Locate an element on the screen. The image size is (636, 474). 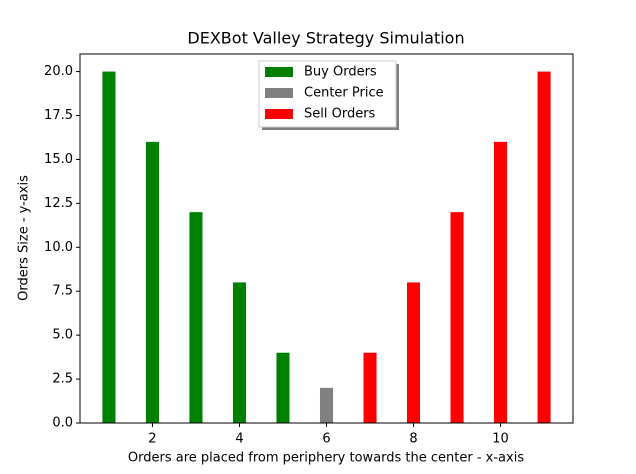
y-tick-label: 17.5 is located at coordinates (58, 115).